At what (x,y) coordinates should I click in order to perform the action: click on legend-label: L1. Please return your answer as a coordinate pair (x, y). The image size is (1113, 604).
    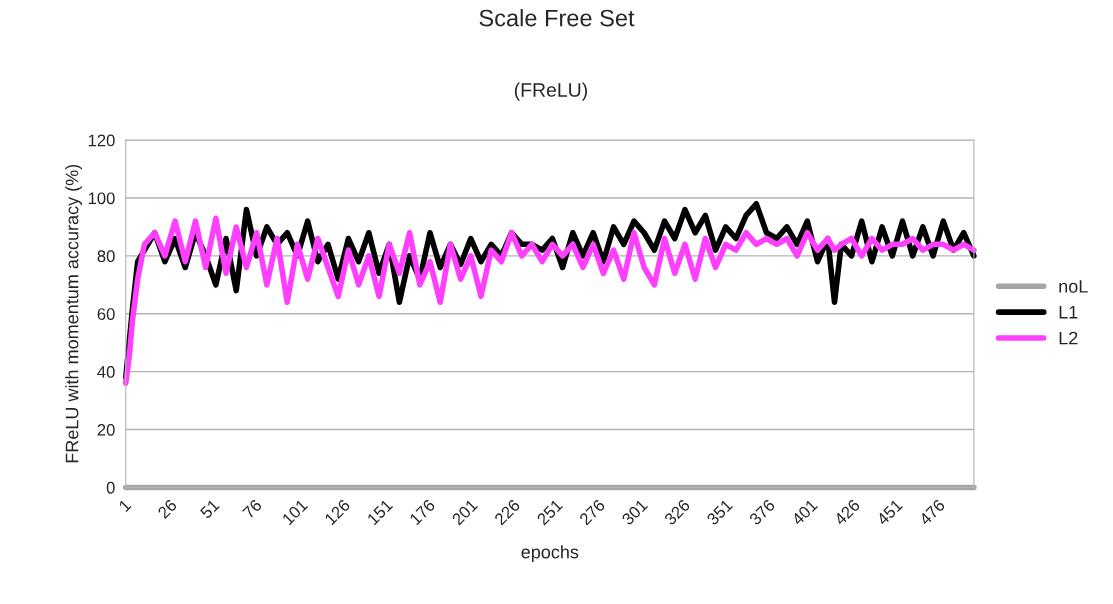
    Looking at the image, I should click on (1068, 312).